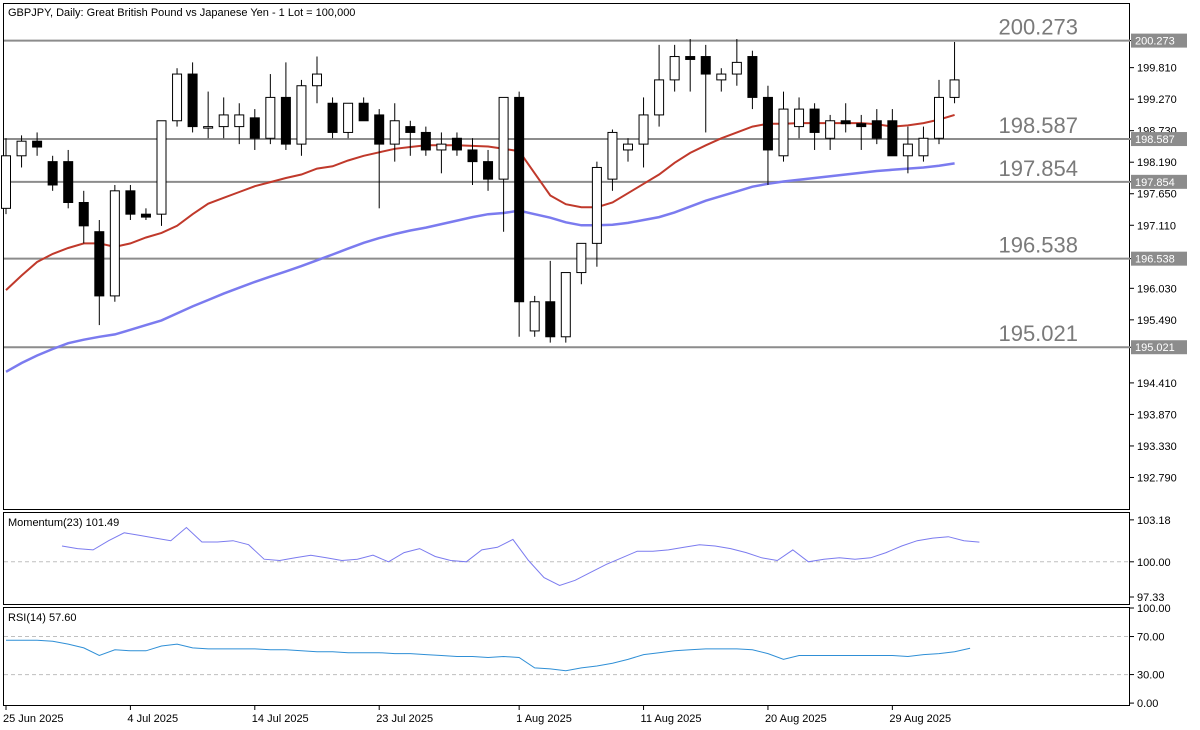 The image size is (1200, 730). Describe the element at coordinates (42, 618) in the screenshot. I see `rsi-label: RSI(14) 57.60` at that location.